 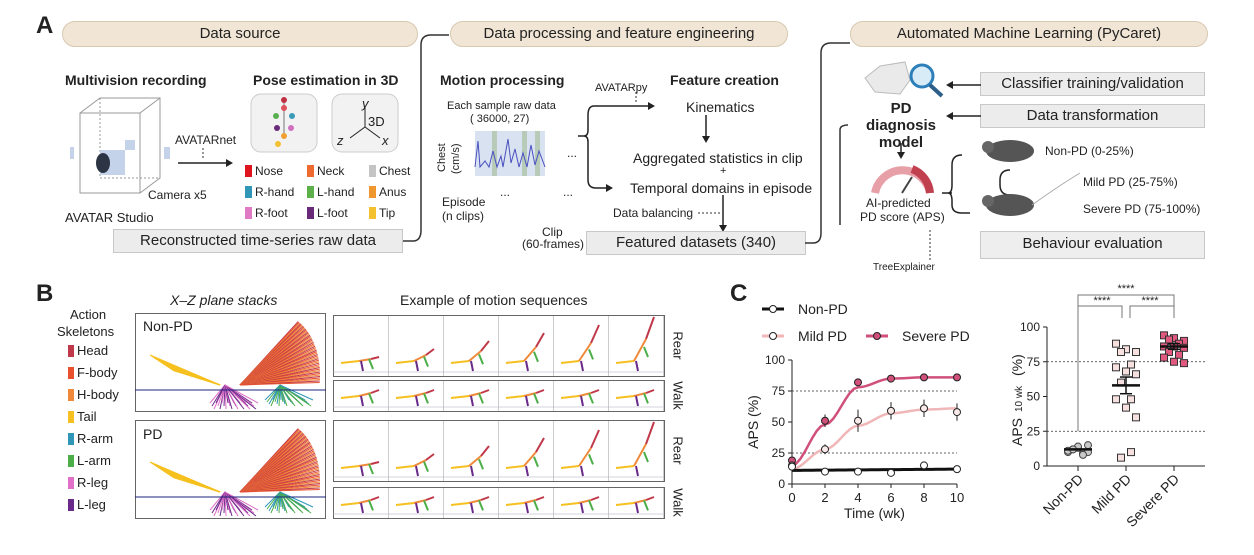 I want to click on legend-label: Severe PD, so click(x=936, y=336).